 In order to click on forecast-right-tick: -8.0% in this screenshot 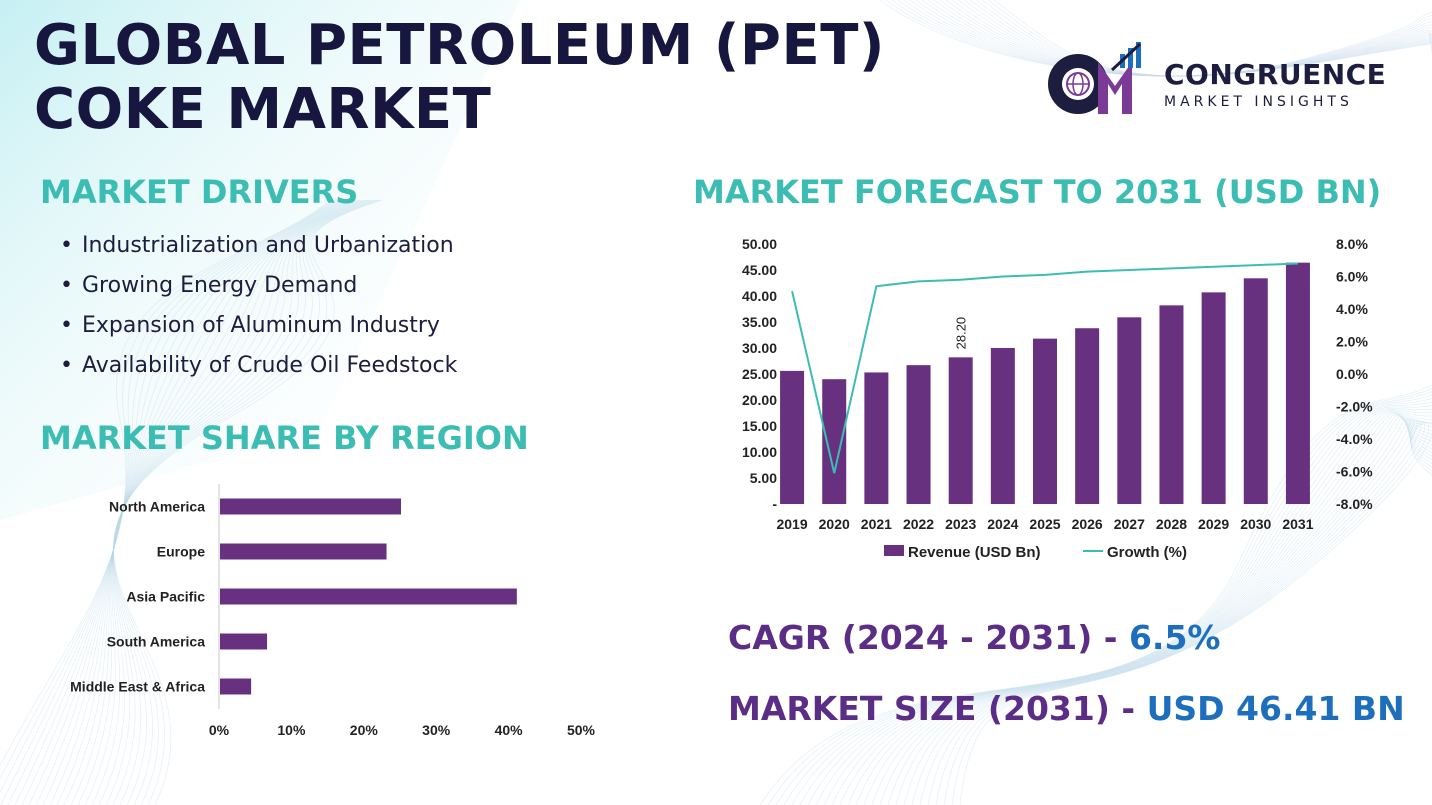, I will do `click(1354, 504)`.